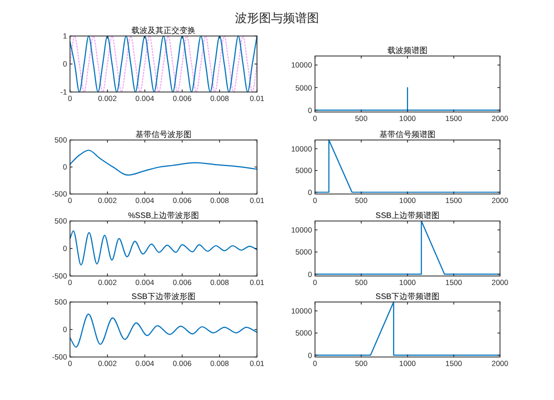 The image size is (554, 400). What do you see at coordinates (164, 30) in the screenshot?
I see `chart-subtitle: 载波及其正交变换` at bounding box center [164, 30].